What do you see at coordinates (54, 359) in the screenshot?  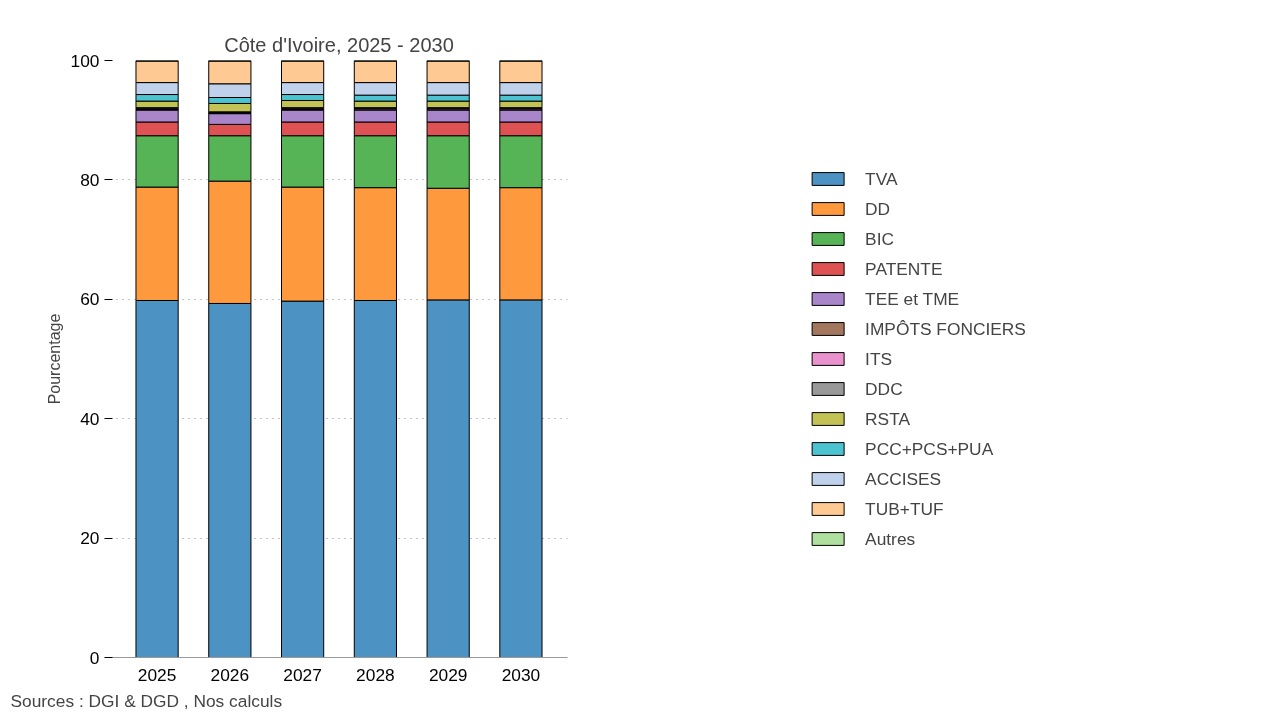 I see `y-axis-title: Pourcentage` at bounding box center [54, 359].